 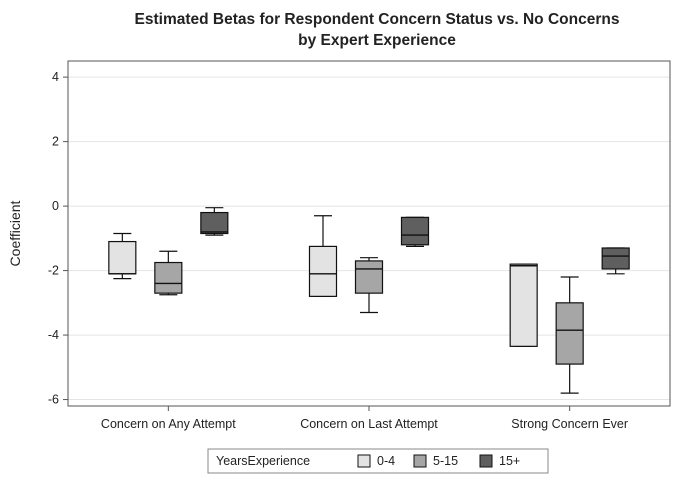 I want to click on x-tick-label: Strong Concern Ever, so click(x=569, y=424).